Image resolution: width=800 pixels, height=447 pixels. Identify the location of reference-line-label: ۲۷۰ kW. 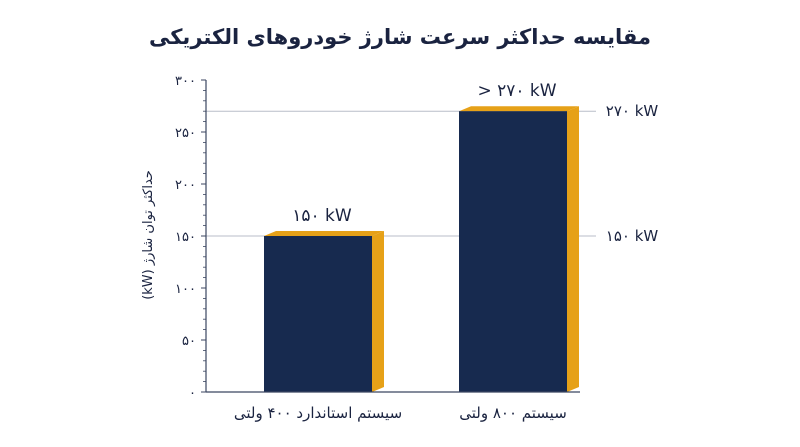
(632, 111).